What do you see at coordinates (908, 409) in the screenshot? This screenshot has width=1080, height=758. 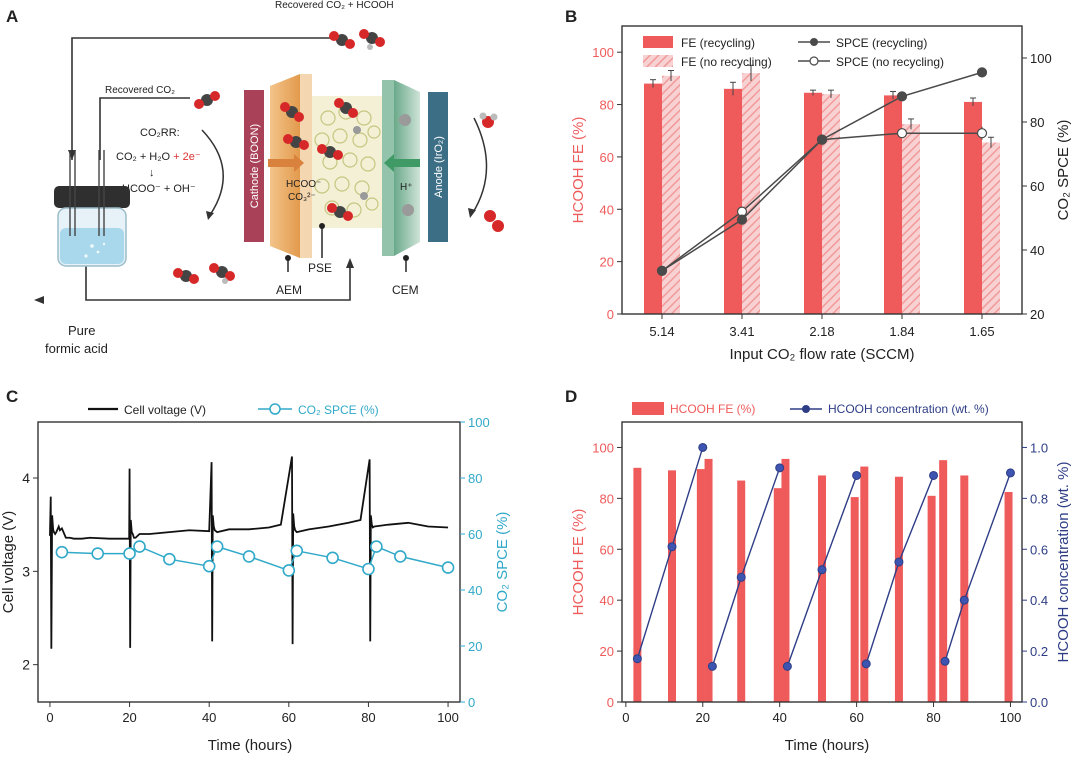 I see `legend-hcooh-concentration: HCOOH concentration (wt. %)` at bounding box center [908, 409].